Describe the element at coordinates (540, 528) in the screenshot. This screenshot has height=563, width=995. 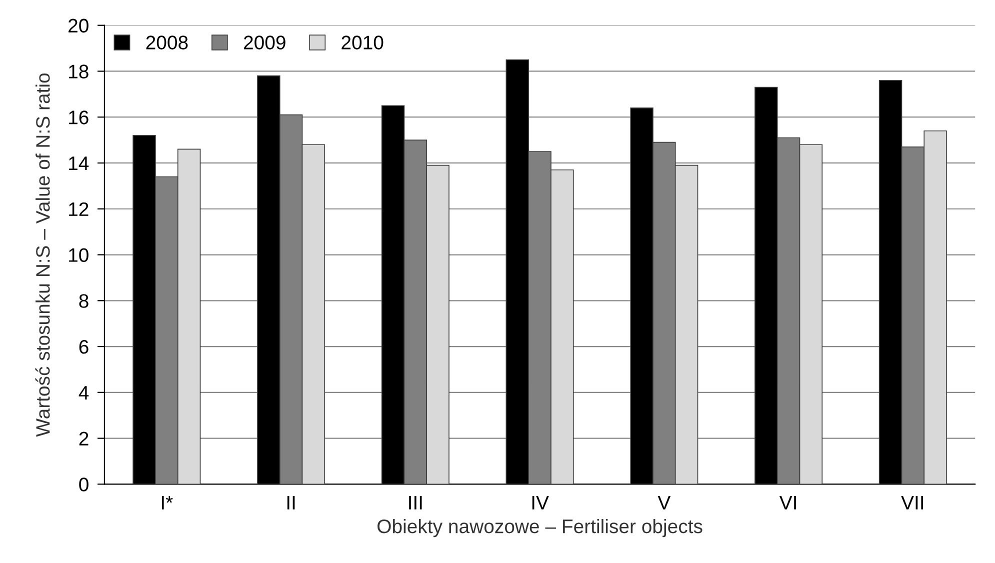
I see `x-axis-title: Obiekty nawozowe – Fertiliser objects` at that location.